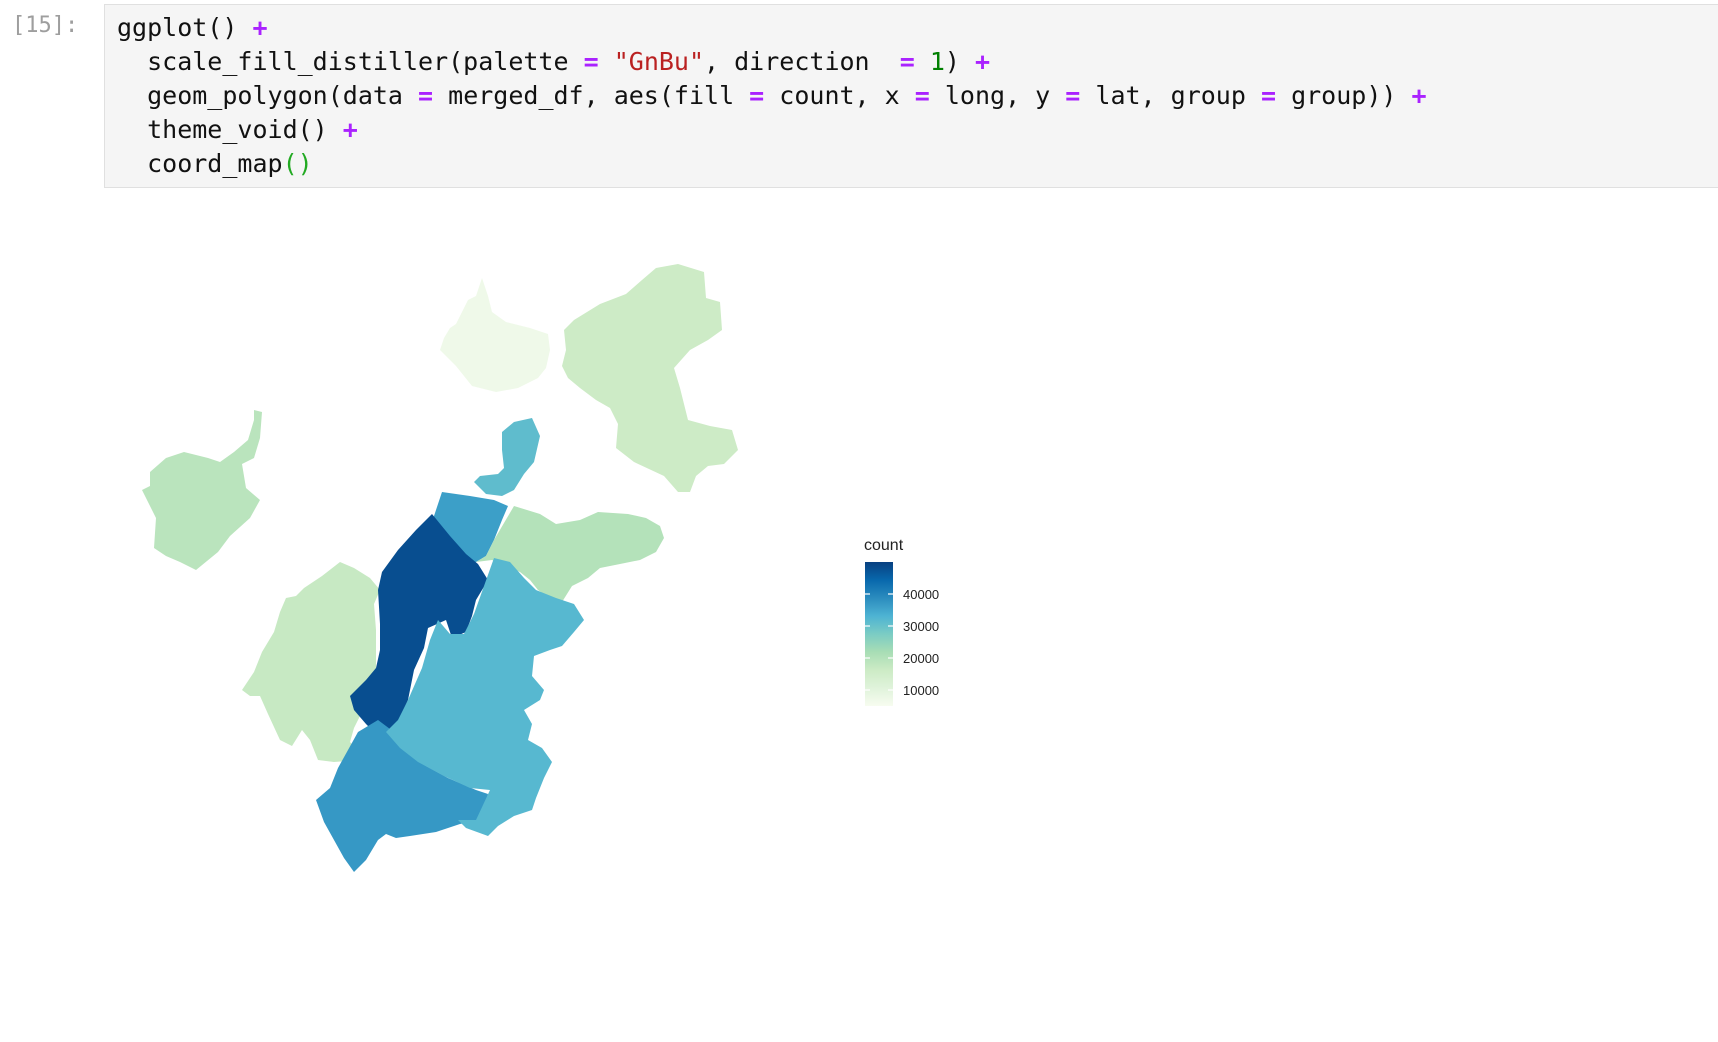  Describe the element at coordinates (297, 163) in the screenshot. I see `code-token: ()` at that location.